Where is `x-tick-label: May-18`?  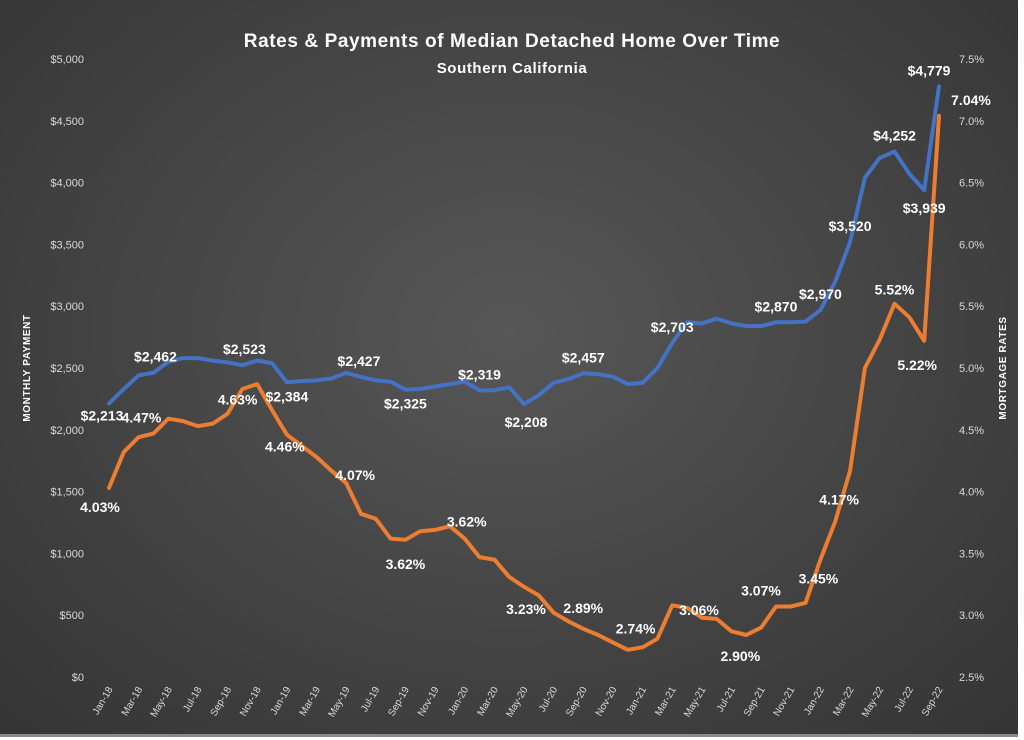 x-tick-label: May-18 is located at coordinates (162, 702).